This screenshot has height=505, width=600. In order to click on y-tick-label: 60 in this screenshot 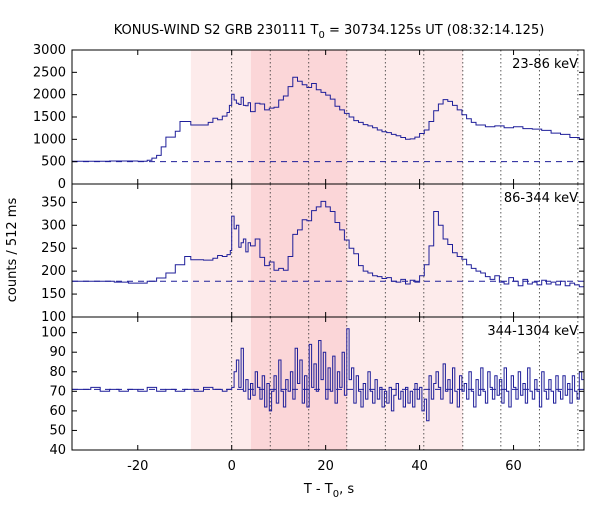, I will do `click(57, 411)`.